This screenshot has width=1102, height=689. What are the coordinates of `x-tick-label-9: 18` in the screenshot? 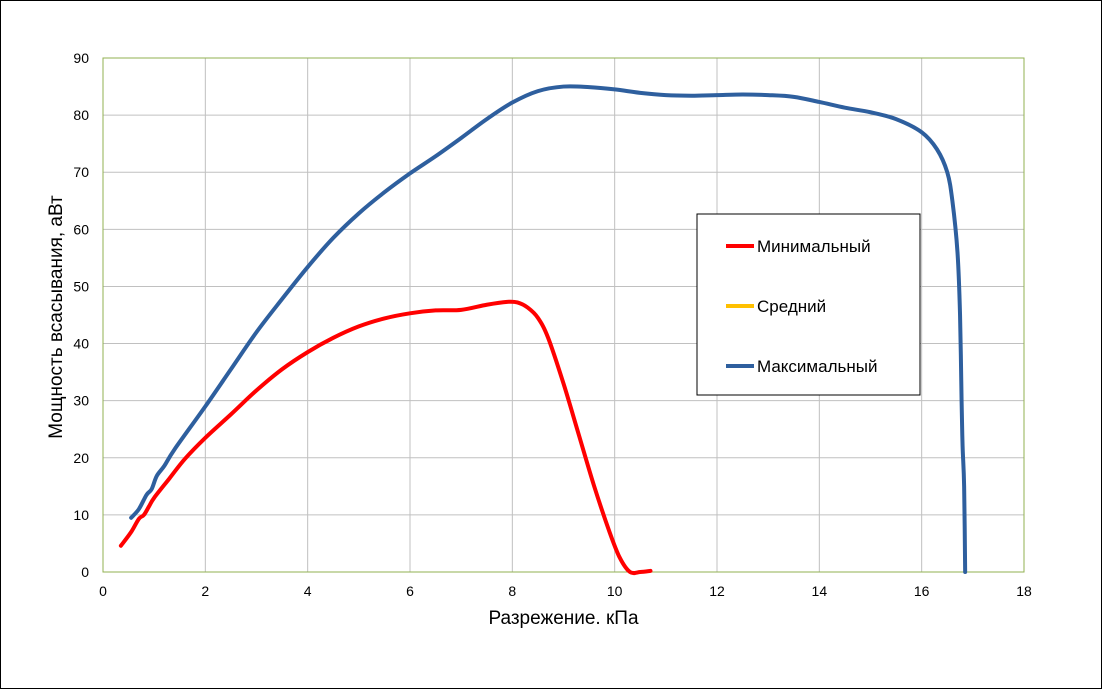 It's located at (1024, 591).